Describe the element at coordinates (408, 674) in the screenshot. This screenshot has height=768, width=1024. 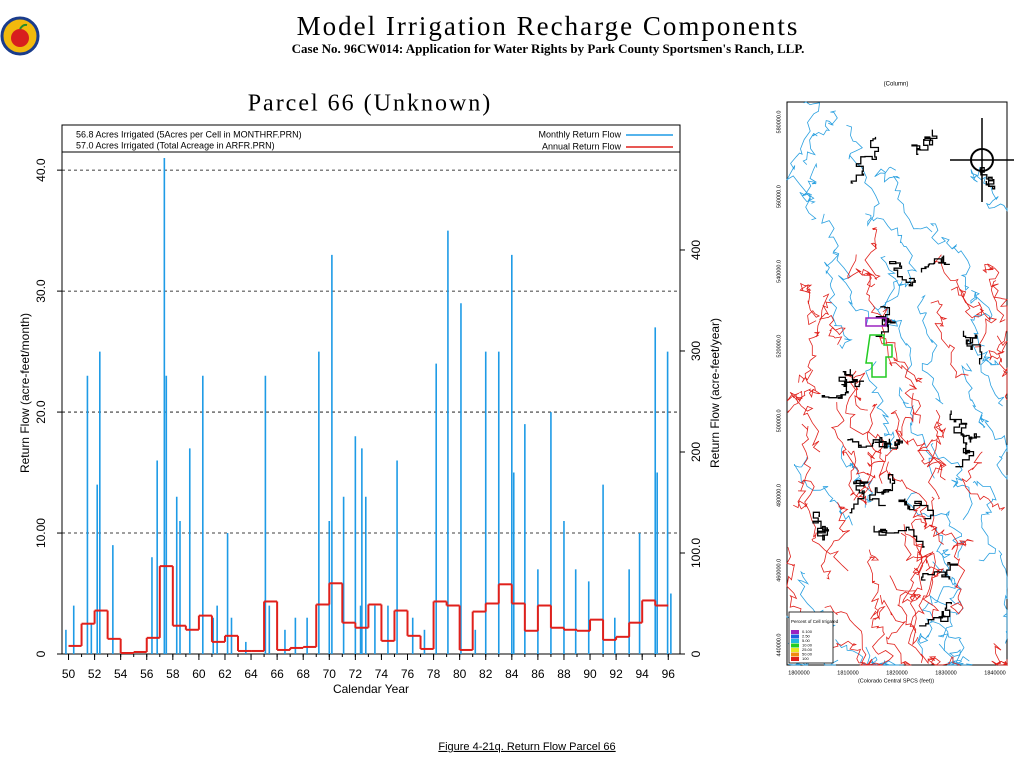
I see `x-tick-label: 76` at that location.